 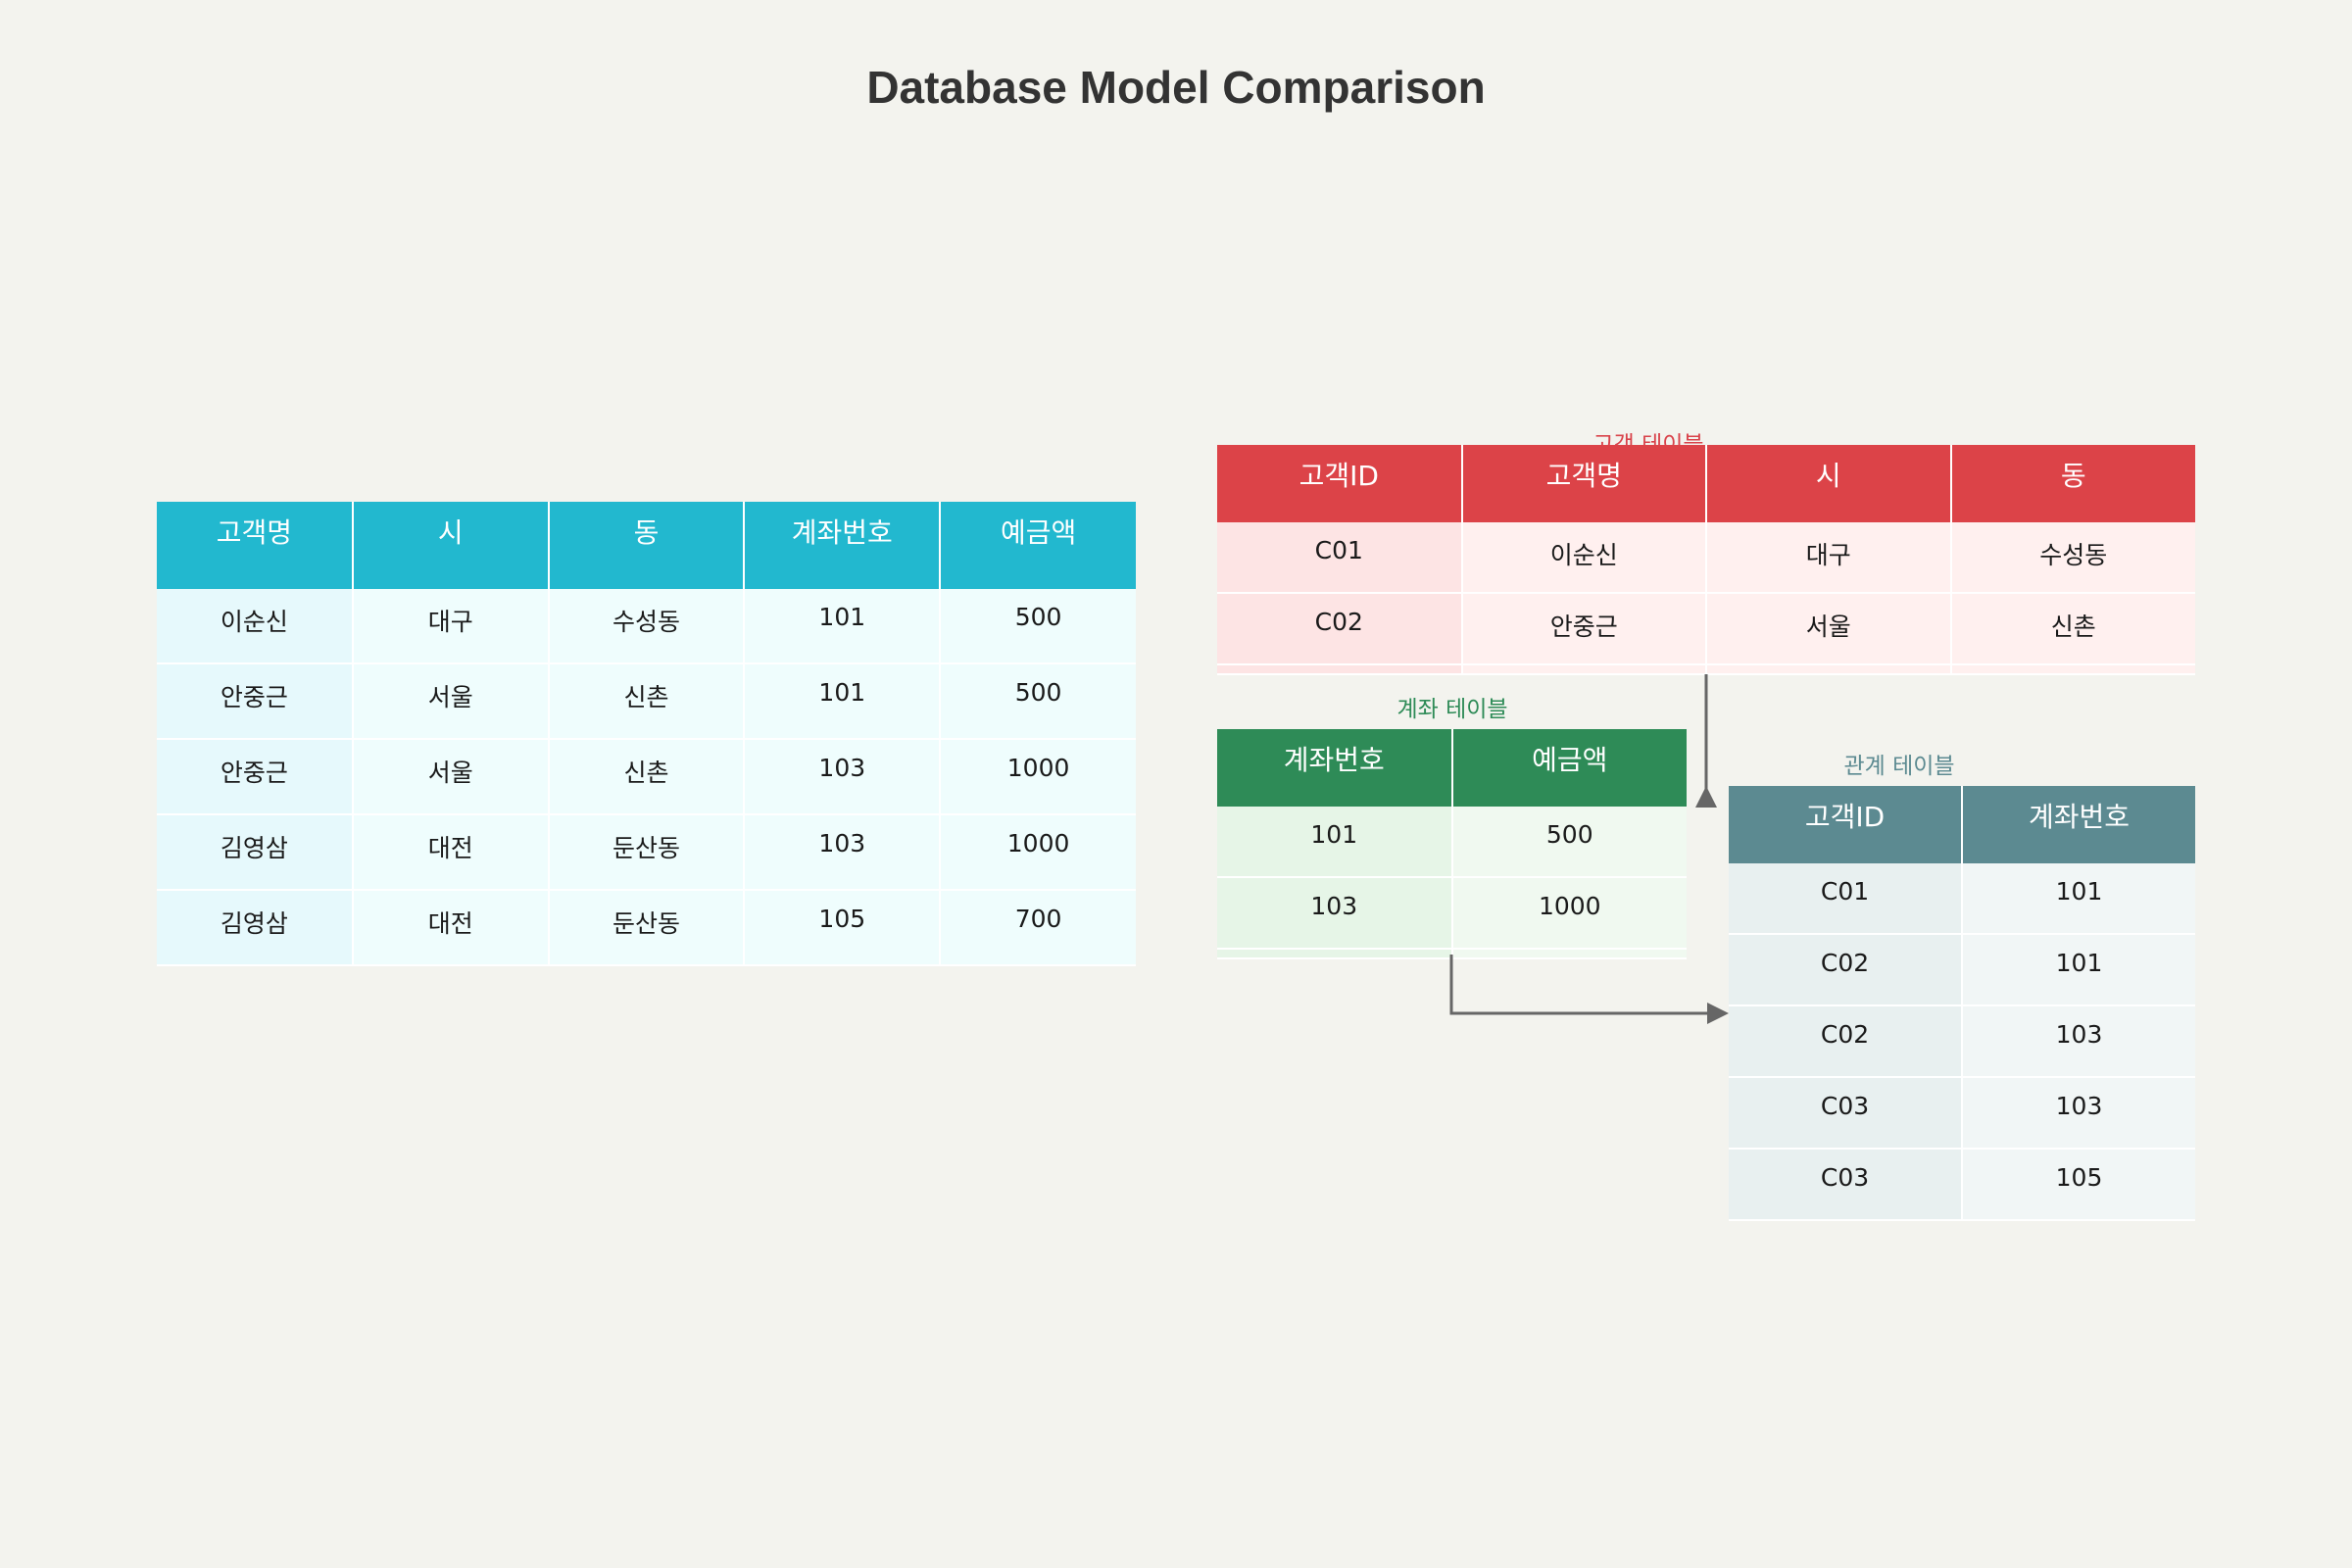 I want to click on table-row: C02 103, so click(x=1962, y=1041).